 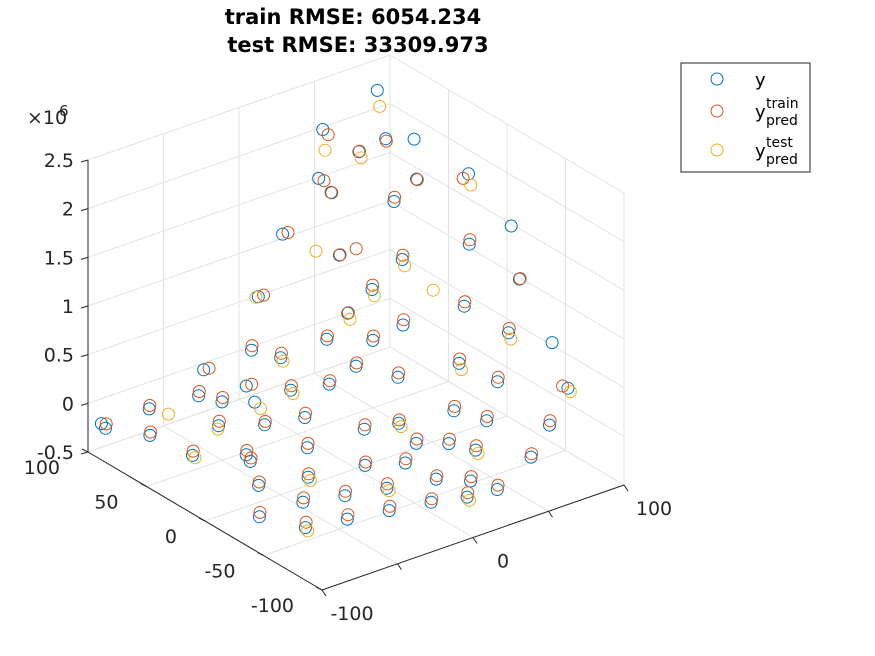 I want to click on legend-label-y-pred-test: y, so click(x=760, y=151).